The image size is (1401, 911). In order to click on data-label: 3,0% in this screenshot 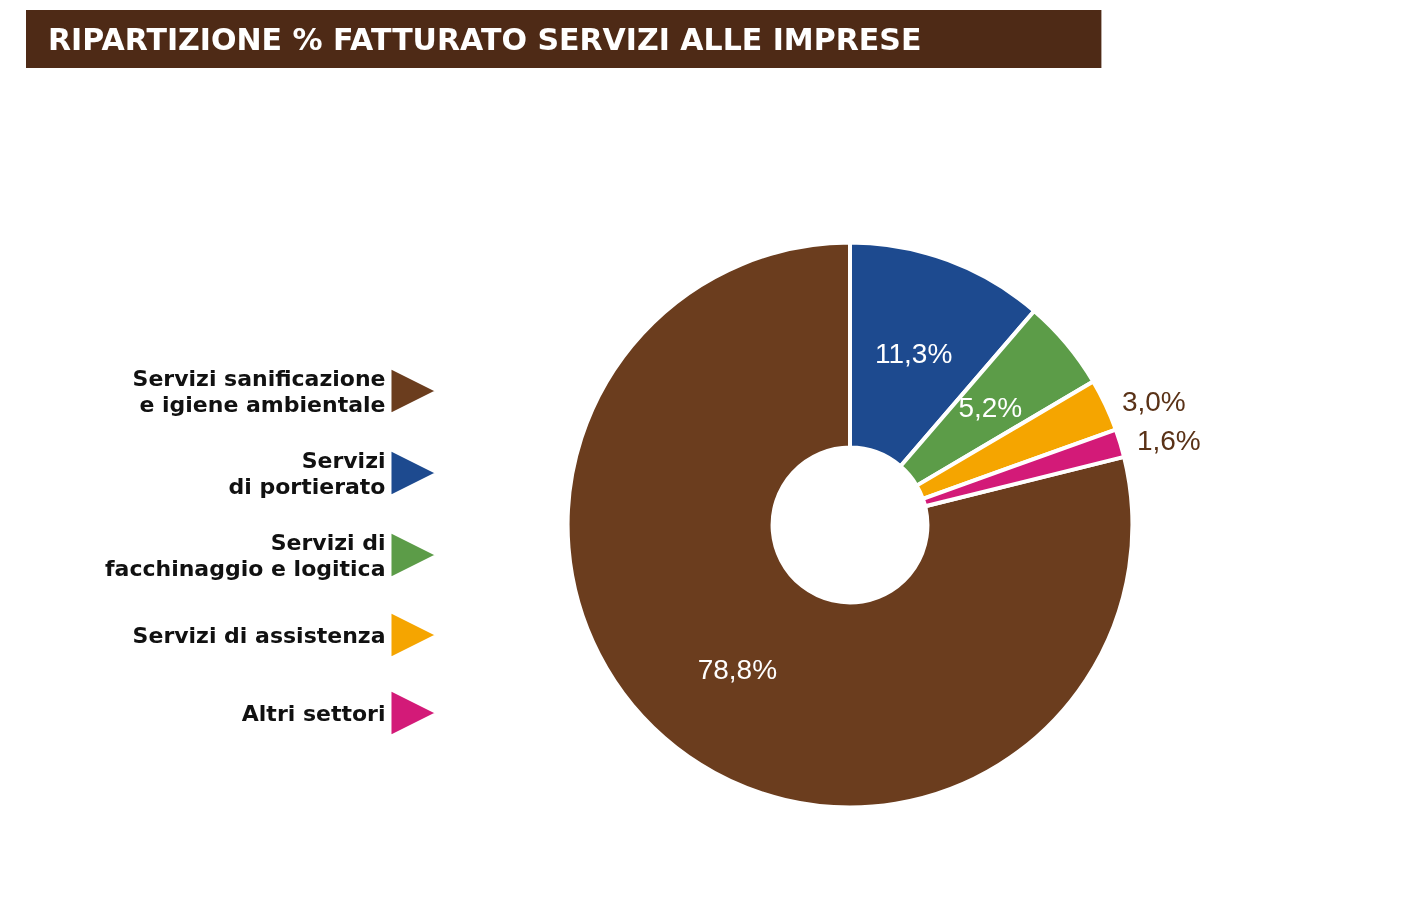, I will do `click(1153, 402)`.